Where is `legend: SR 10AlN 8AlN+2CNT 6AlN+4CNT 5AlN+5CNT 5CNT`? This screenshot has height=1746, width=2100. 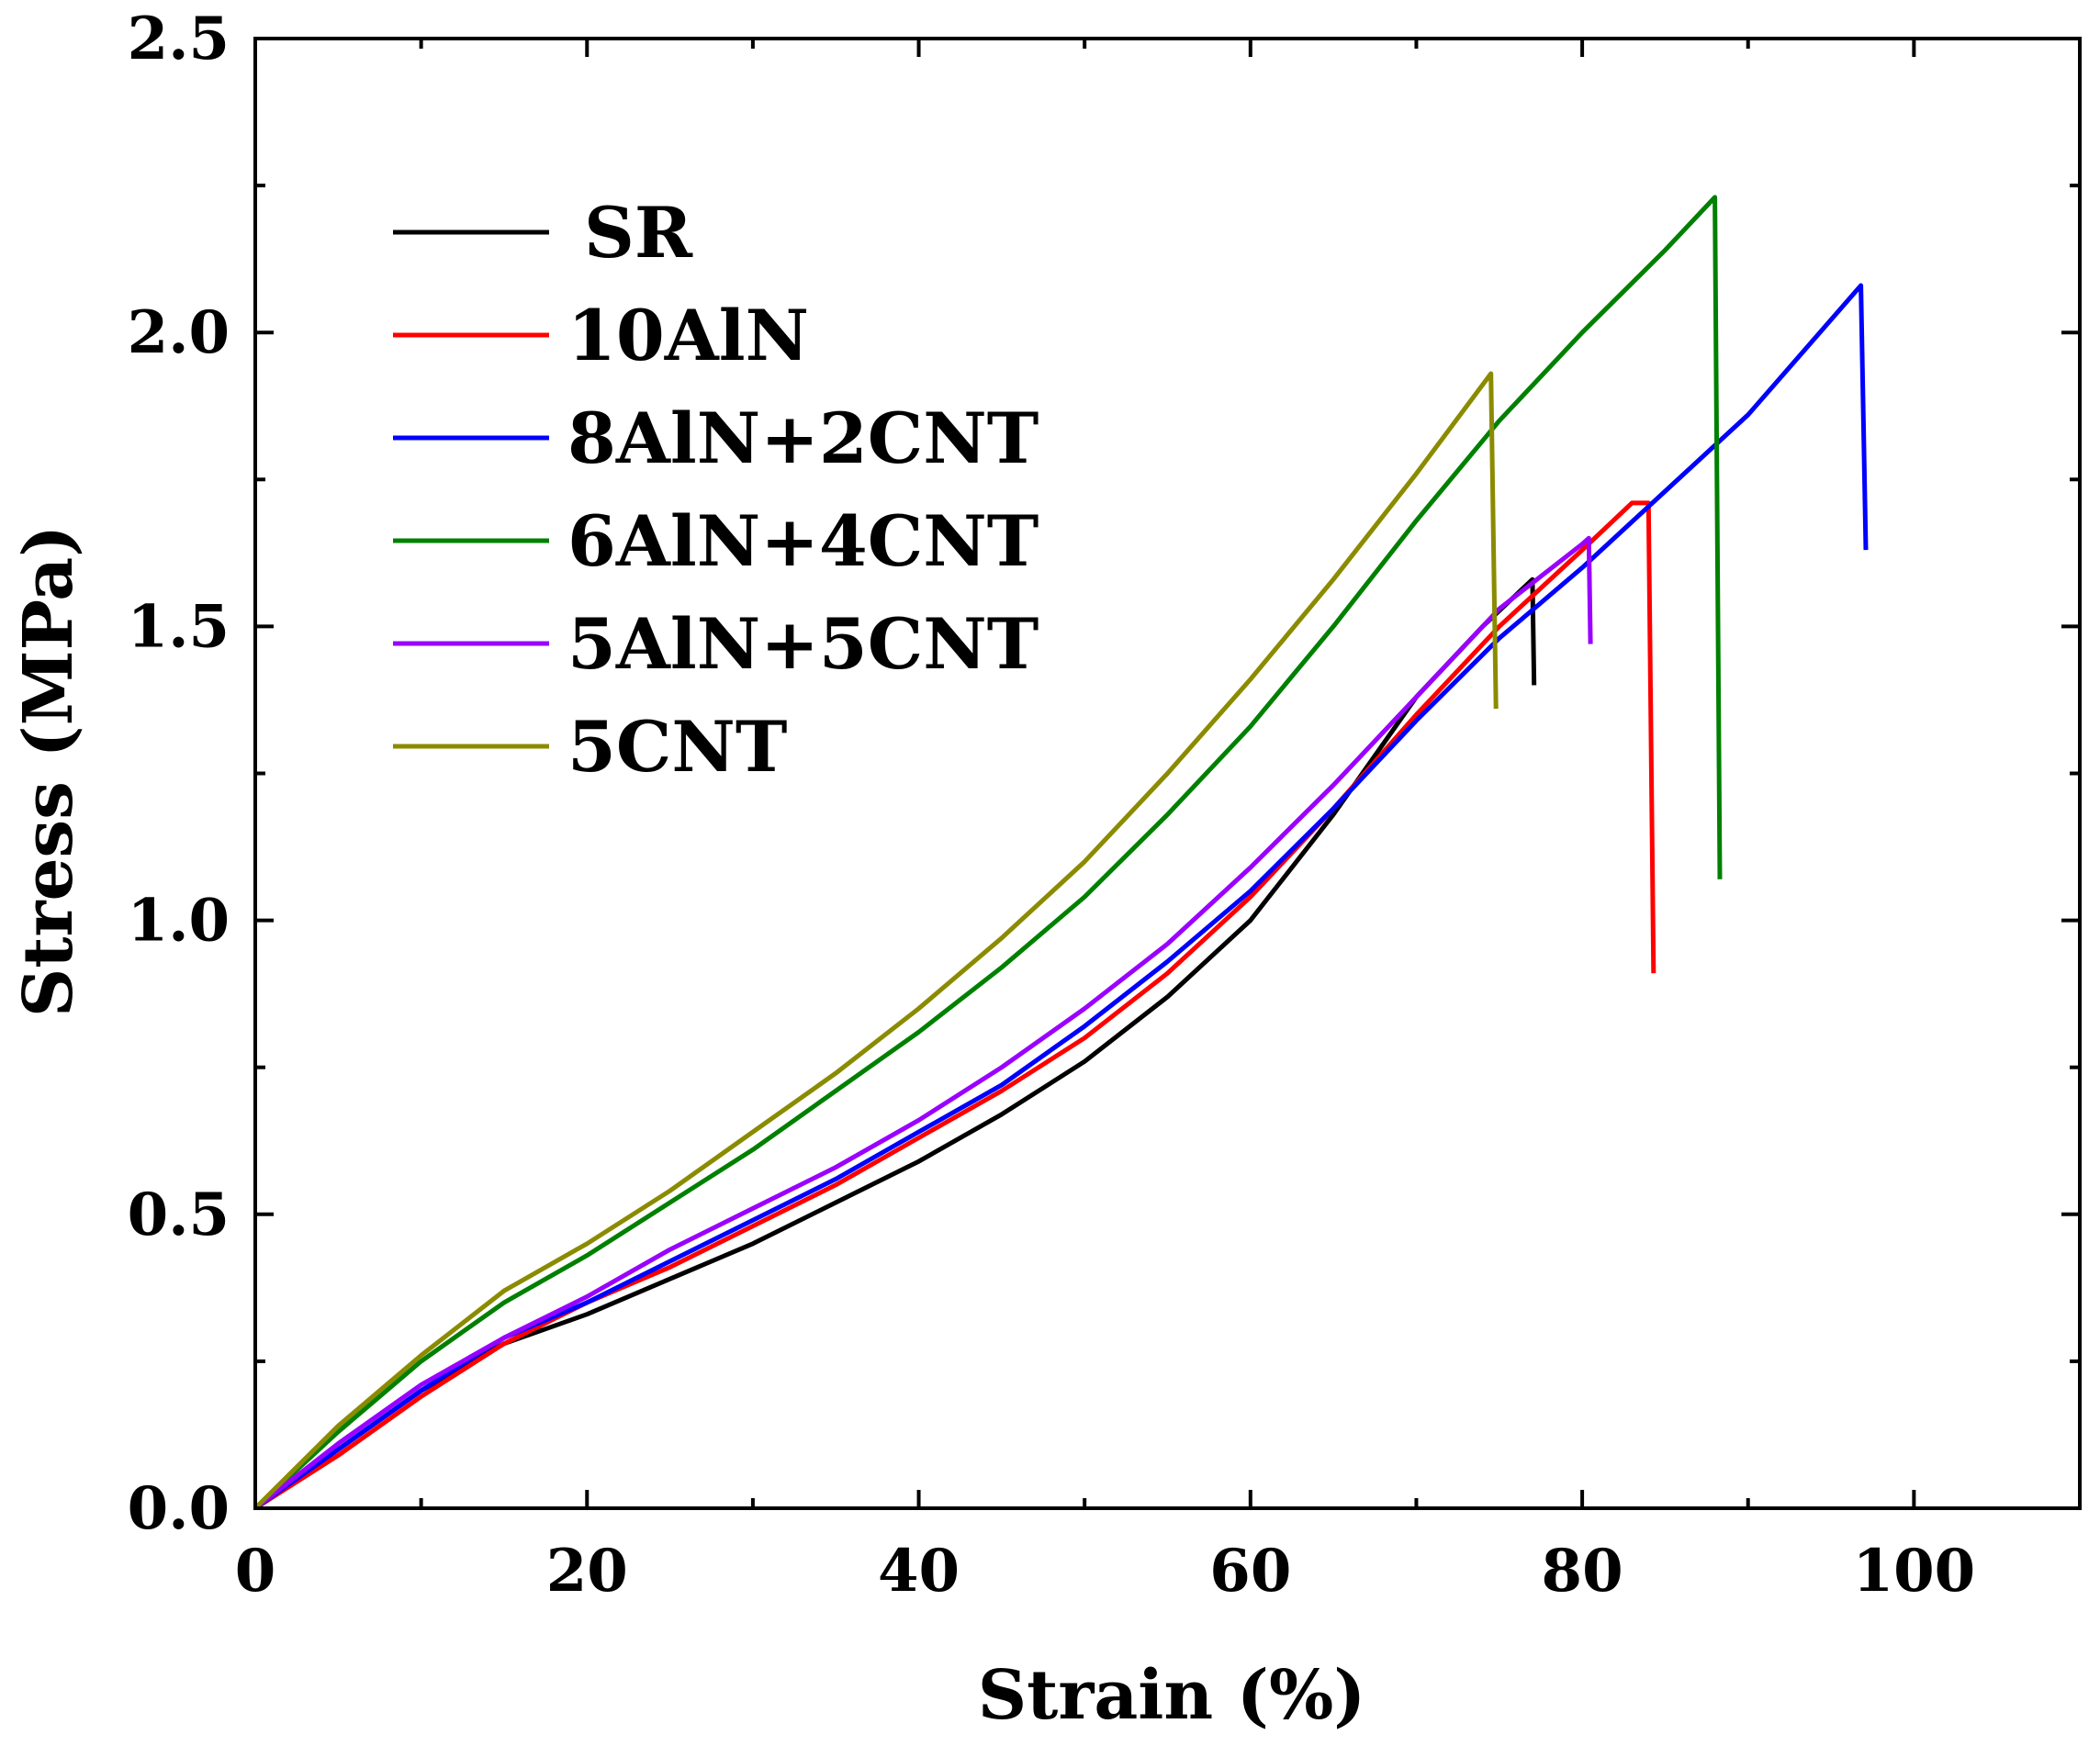 legend: SR 10AlN 8AlN+2CNT 6AlN+4CNT 5AlN+5CNT 5CNT is located at coordinates (716, 490).